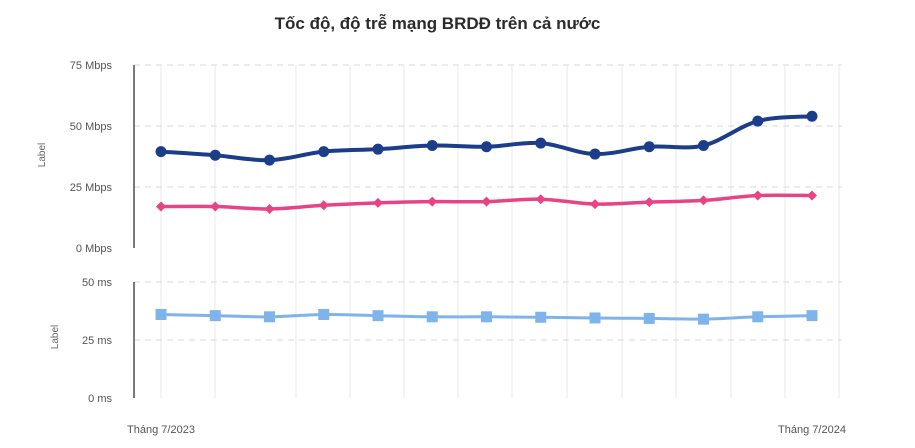 This screenshot has height=448, width=915. I want to click on y-tick-label: 50 ms, so click(97, 283).